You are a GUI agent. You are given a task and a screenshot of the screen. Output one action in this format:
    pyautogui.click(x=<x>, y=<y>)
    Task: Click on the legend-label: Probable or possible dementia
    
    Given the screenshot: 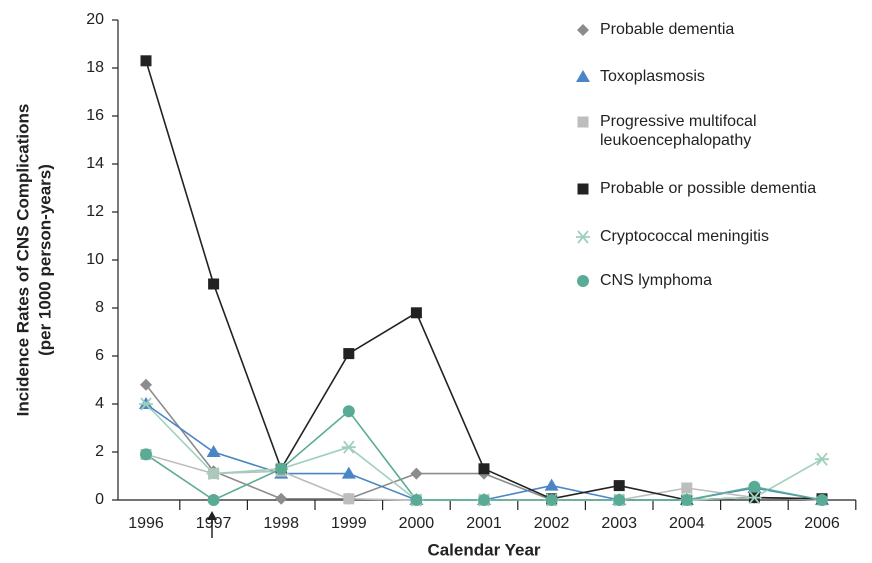 What is the action you would take?
    pyautogui.click(x=708, y=188)
    